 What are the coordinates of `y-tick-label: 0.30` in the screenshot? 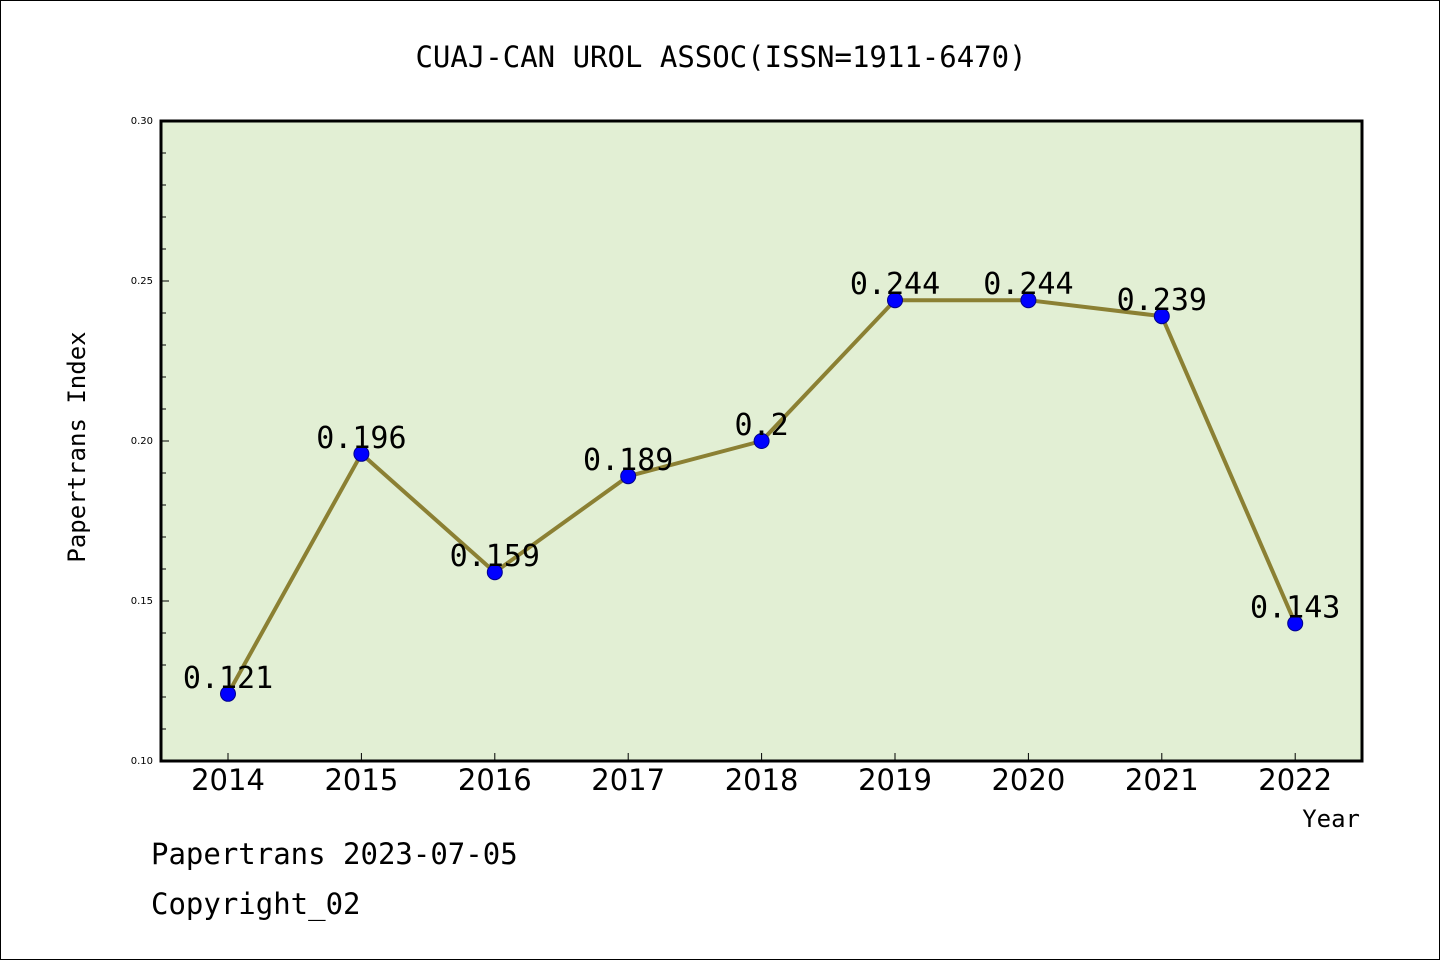 It's located at (142, 121).